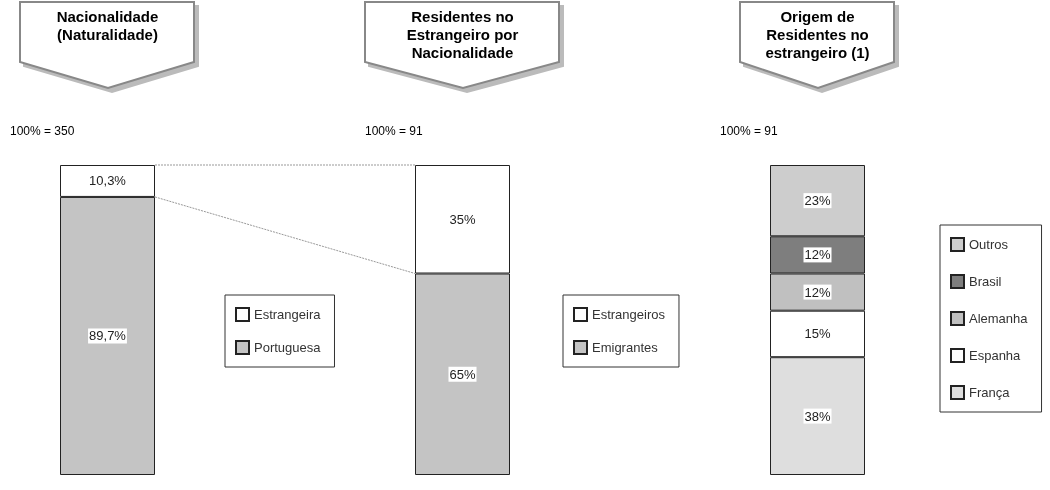 This screenshot has height=490, width=1050. Describe the element at coordinates (985, 281) in the screenshot. I see `legend-label: Brasil` at that location.